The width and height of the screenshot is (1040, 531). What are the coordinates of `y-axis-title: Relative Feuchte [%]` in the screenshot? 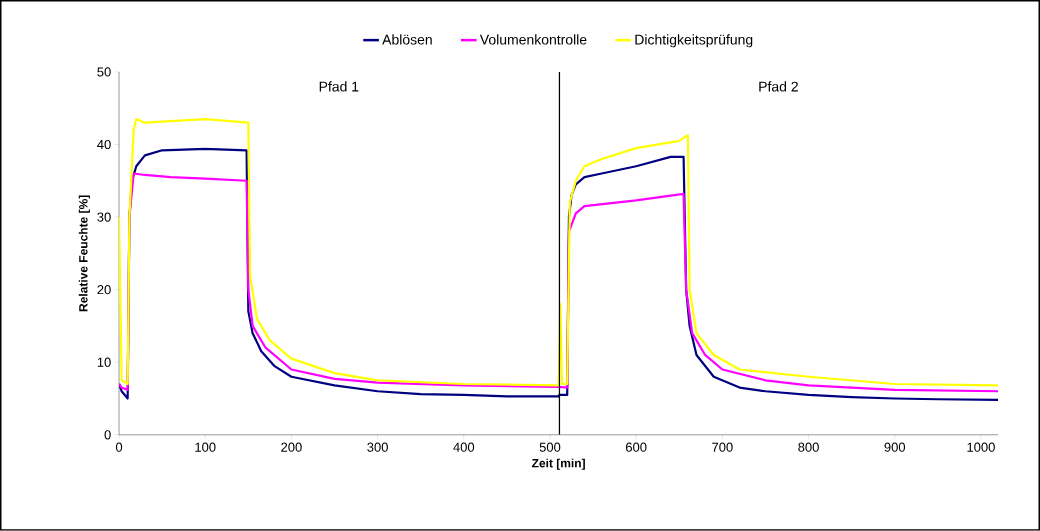 It's located at (84, 253).